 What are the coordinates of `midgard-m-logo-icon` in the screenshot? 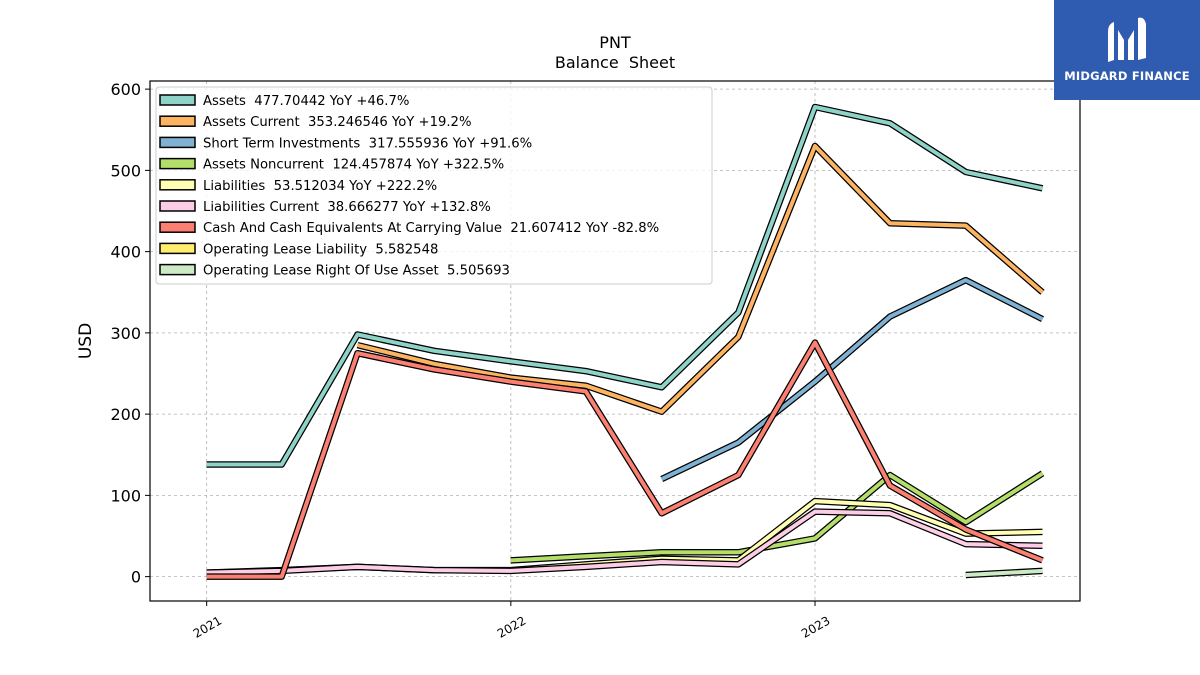 It's located at (1127, 39).